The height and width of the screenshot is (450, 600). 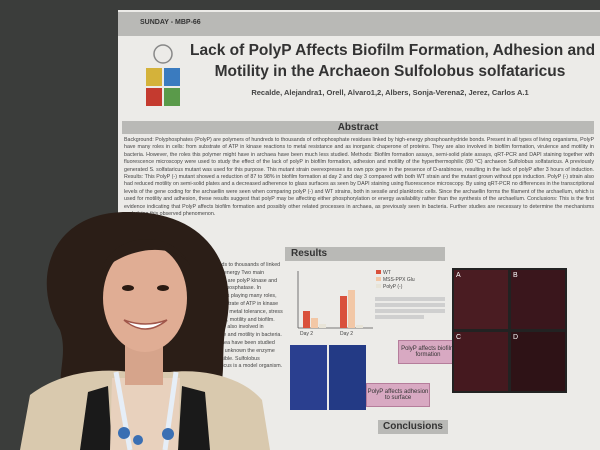 What do you see at coordinates (509, 330) in the screenshot?
I see `image-grid: A B C D` at bounding box center [509, 330].